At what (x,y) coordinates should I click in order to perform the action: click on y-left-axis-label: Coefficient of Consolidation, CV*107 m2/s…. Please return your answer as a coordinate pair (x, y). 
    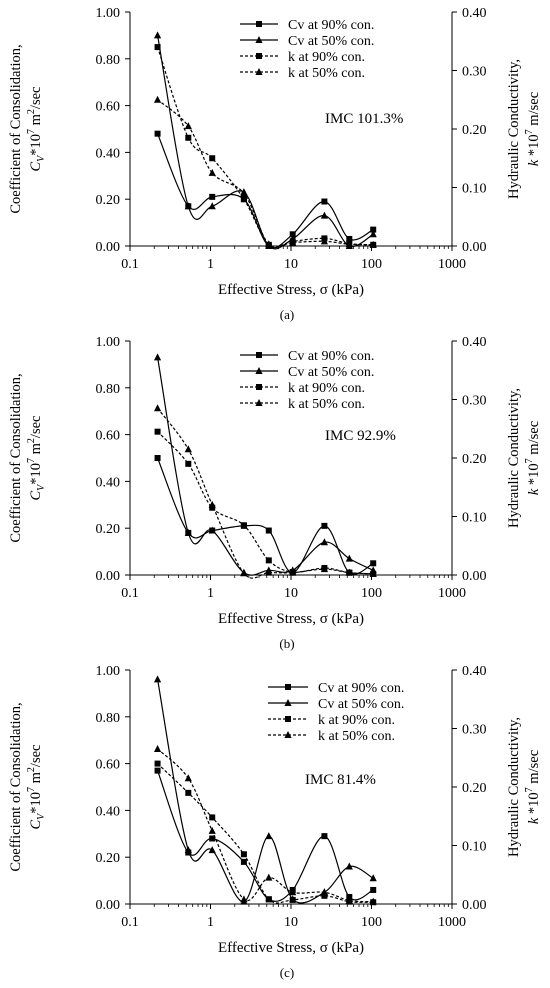
    Looking at the image, I should click on (27, 457).